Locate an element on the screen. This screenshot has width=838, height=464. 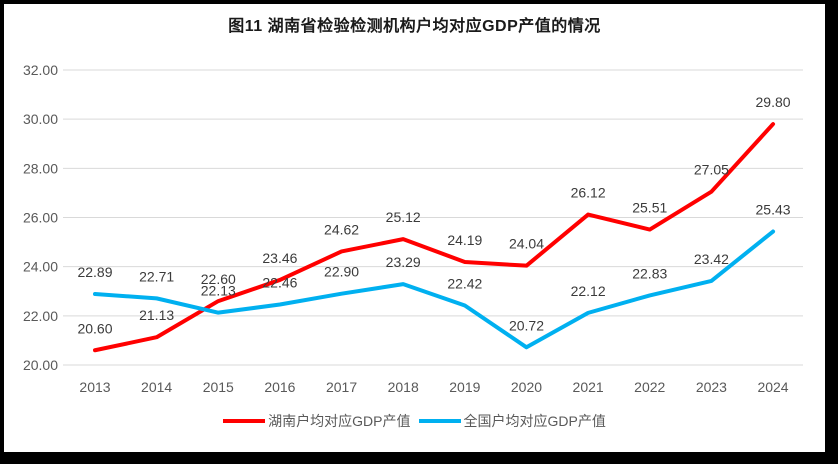
data-label: 22.46 is located at coordinates (279, 283).